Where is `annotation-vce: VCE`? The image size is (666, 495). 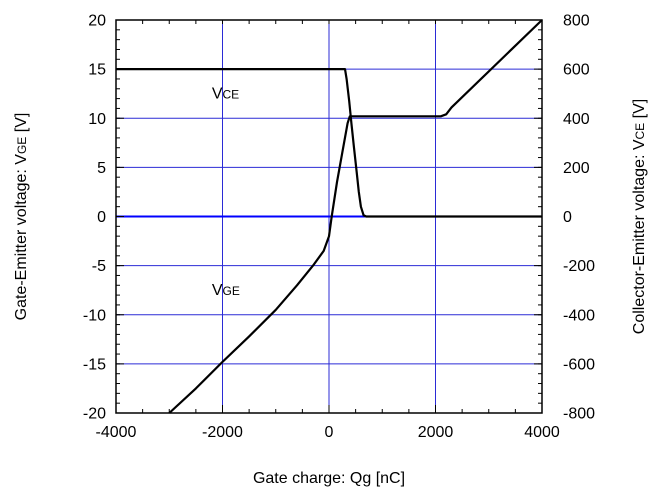
annotation-vce: VCE is located at coordinates (225, 94).